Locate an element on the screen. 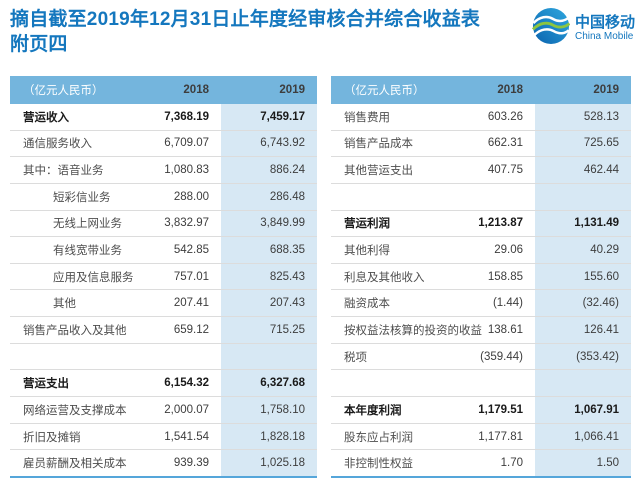 This screenshot has width=640, height=486. page-title-line2: 附页四 is located at coordinates (39, 44).